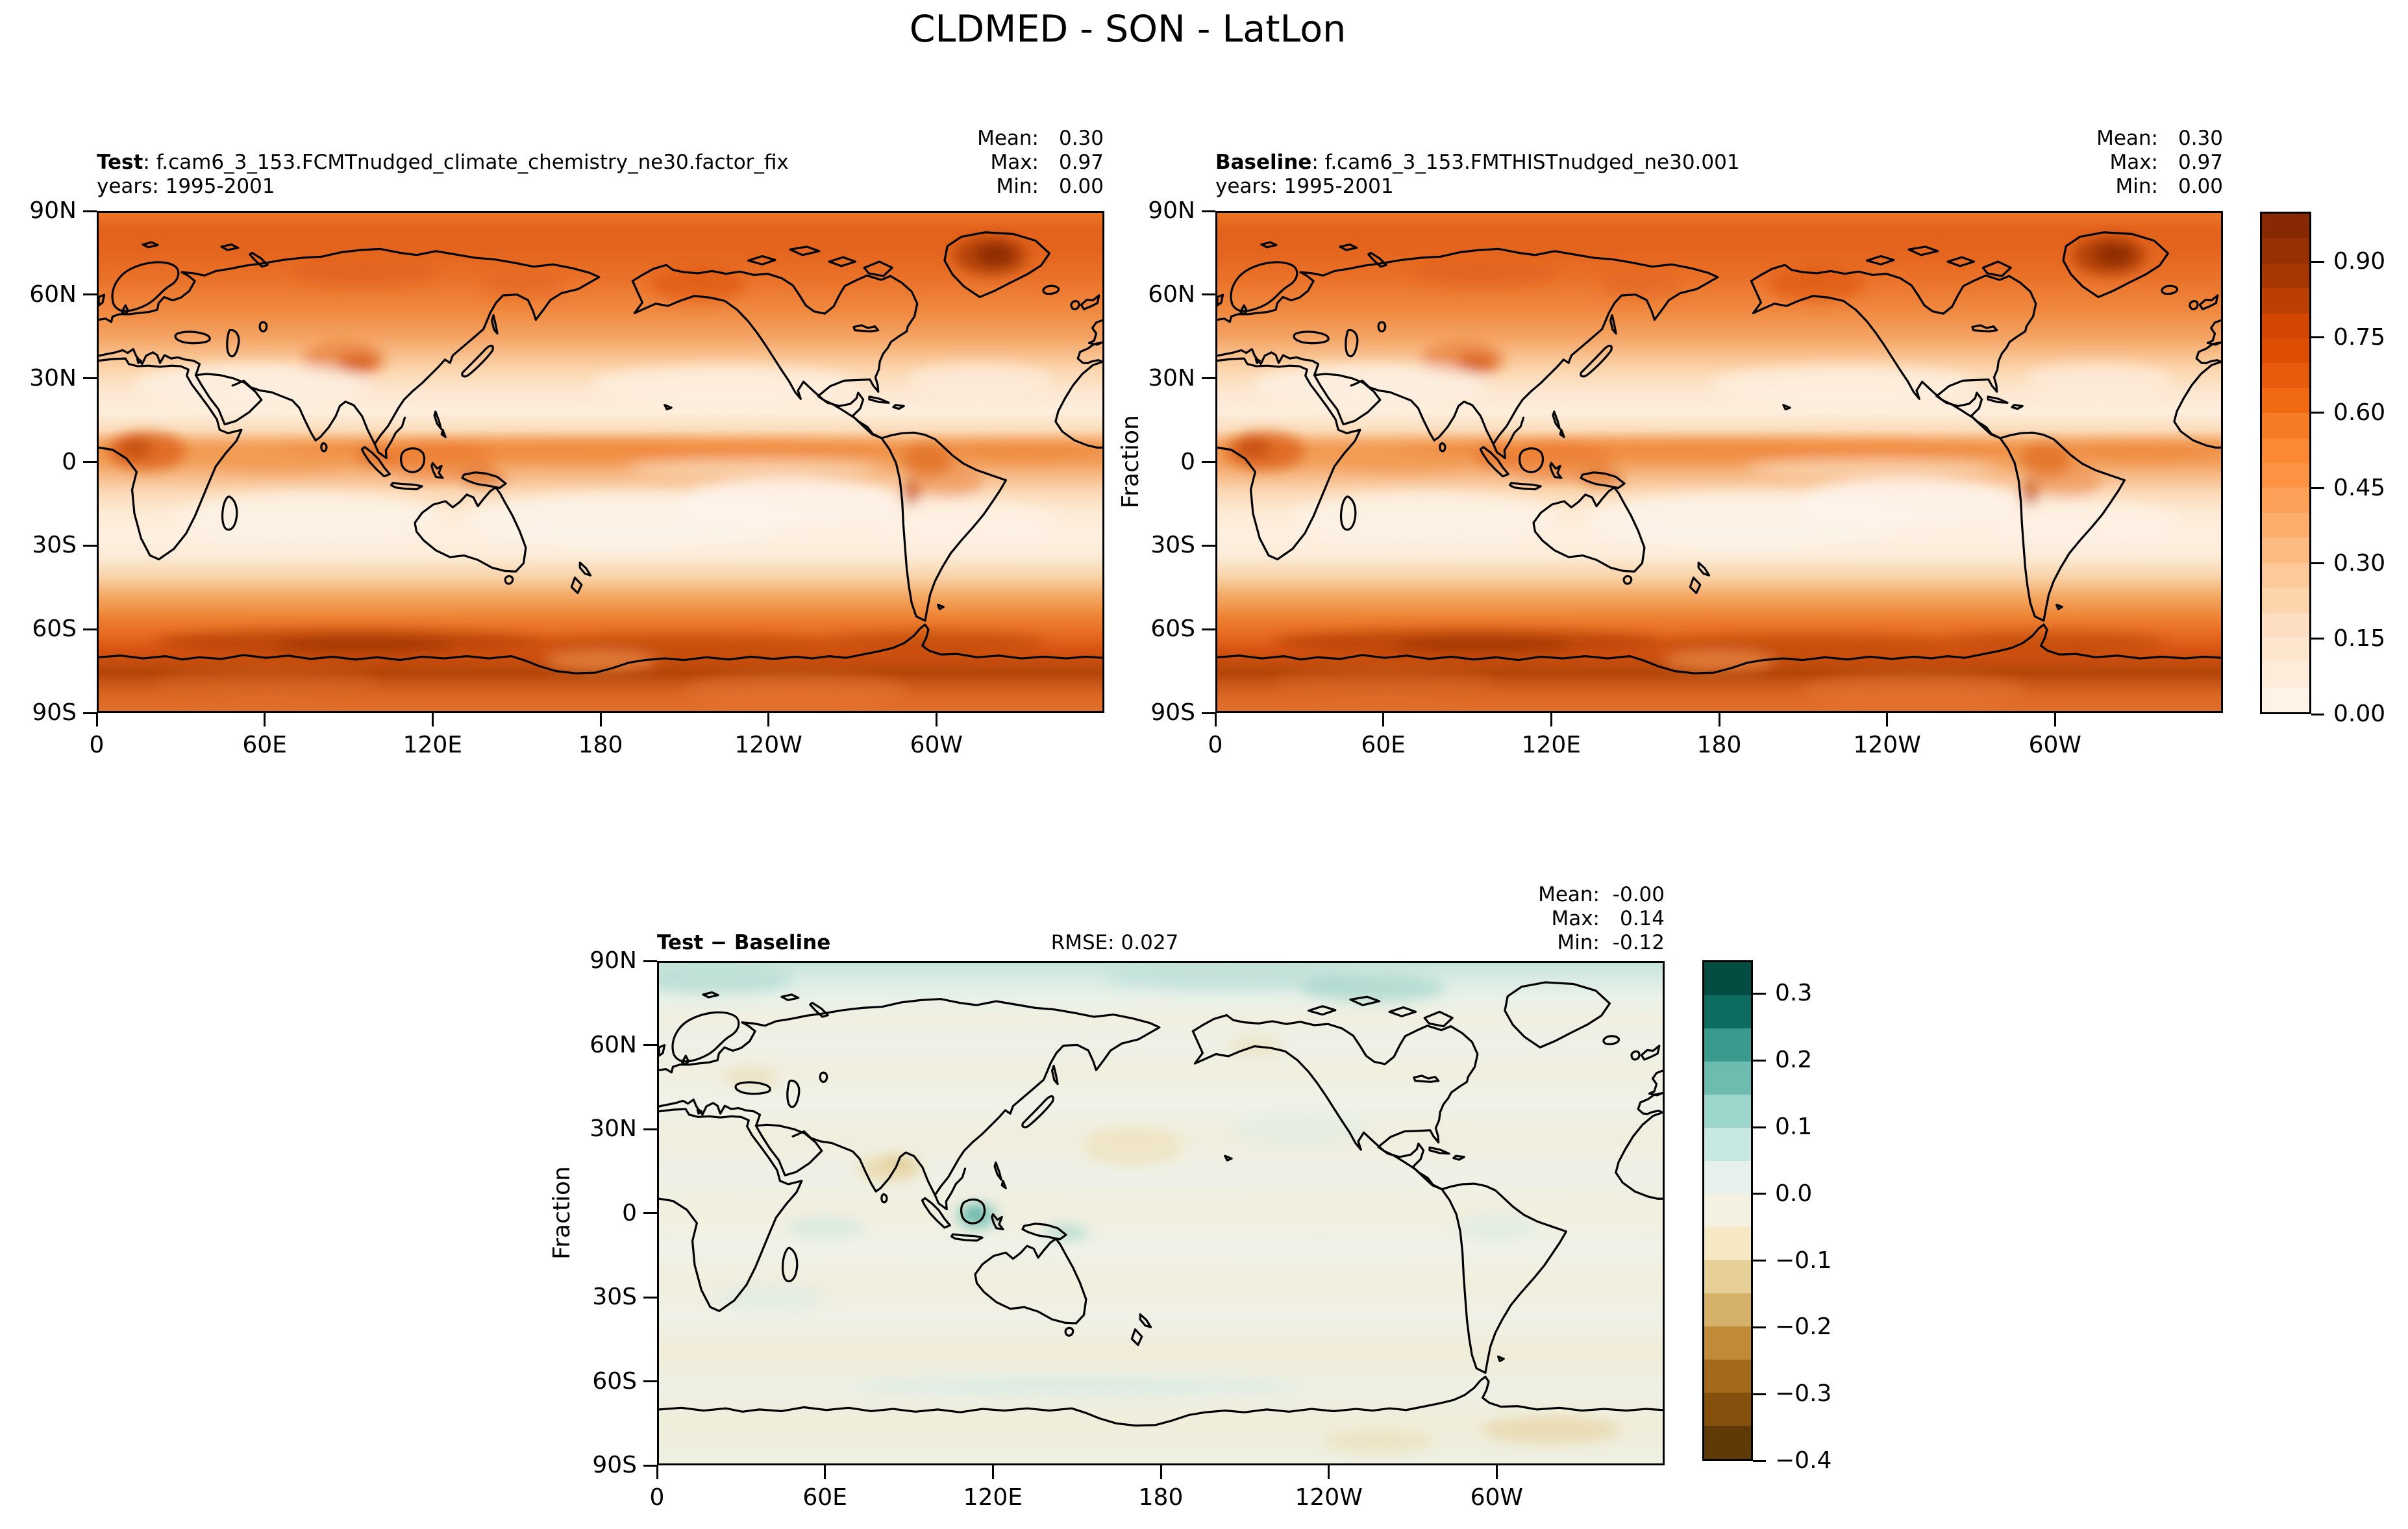 Image resolution: width=2408 pixels, height=1529 pixels. Describe the element at coordinates (657, 1497) in the screenshot. I see `lon-tick-label: 0` at that location.